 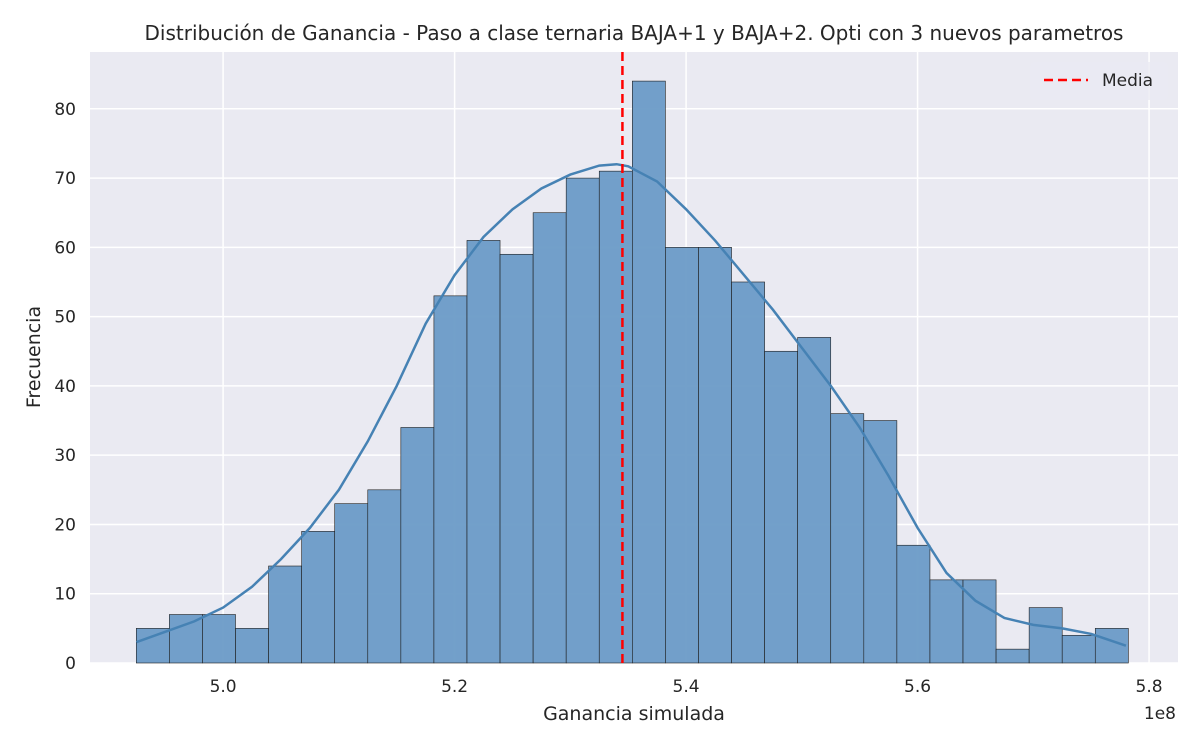 What do you see at coordinates (1149, 687) in the screenshot?
I see `x-tick-label: 5.8` at bounding box center [1149, 687].